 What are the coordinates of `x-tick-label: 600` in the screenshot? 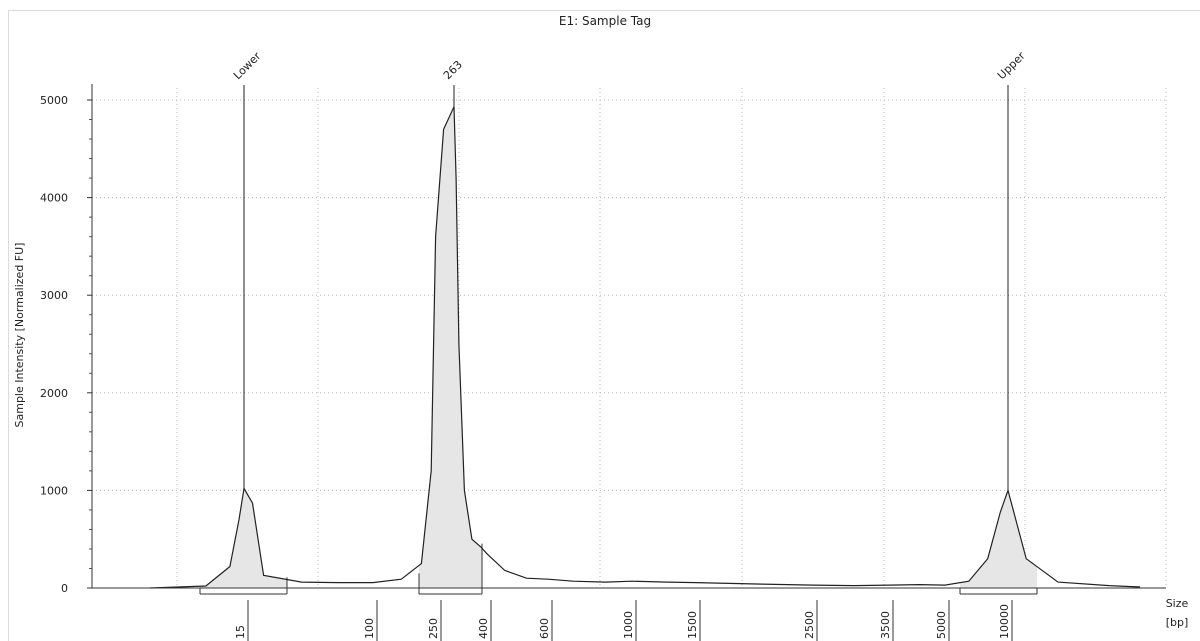 It's located at (544, 628).